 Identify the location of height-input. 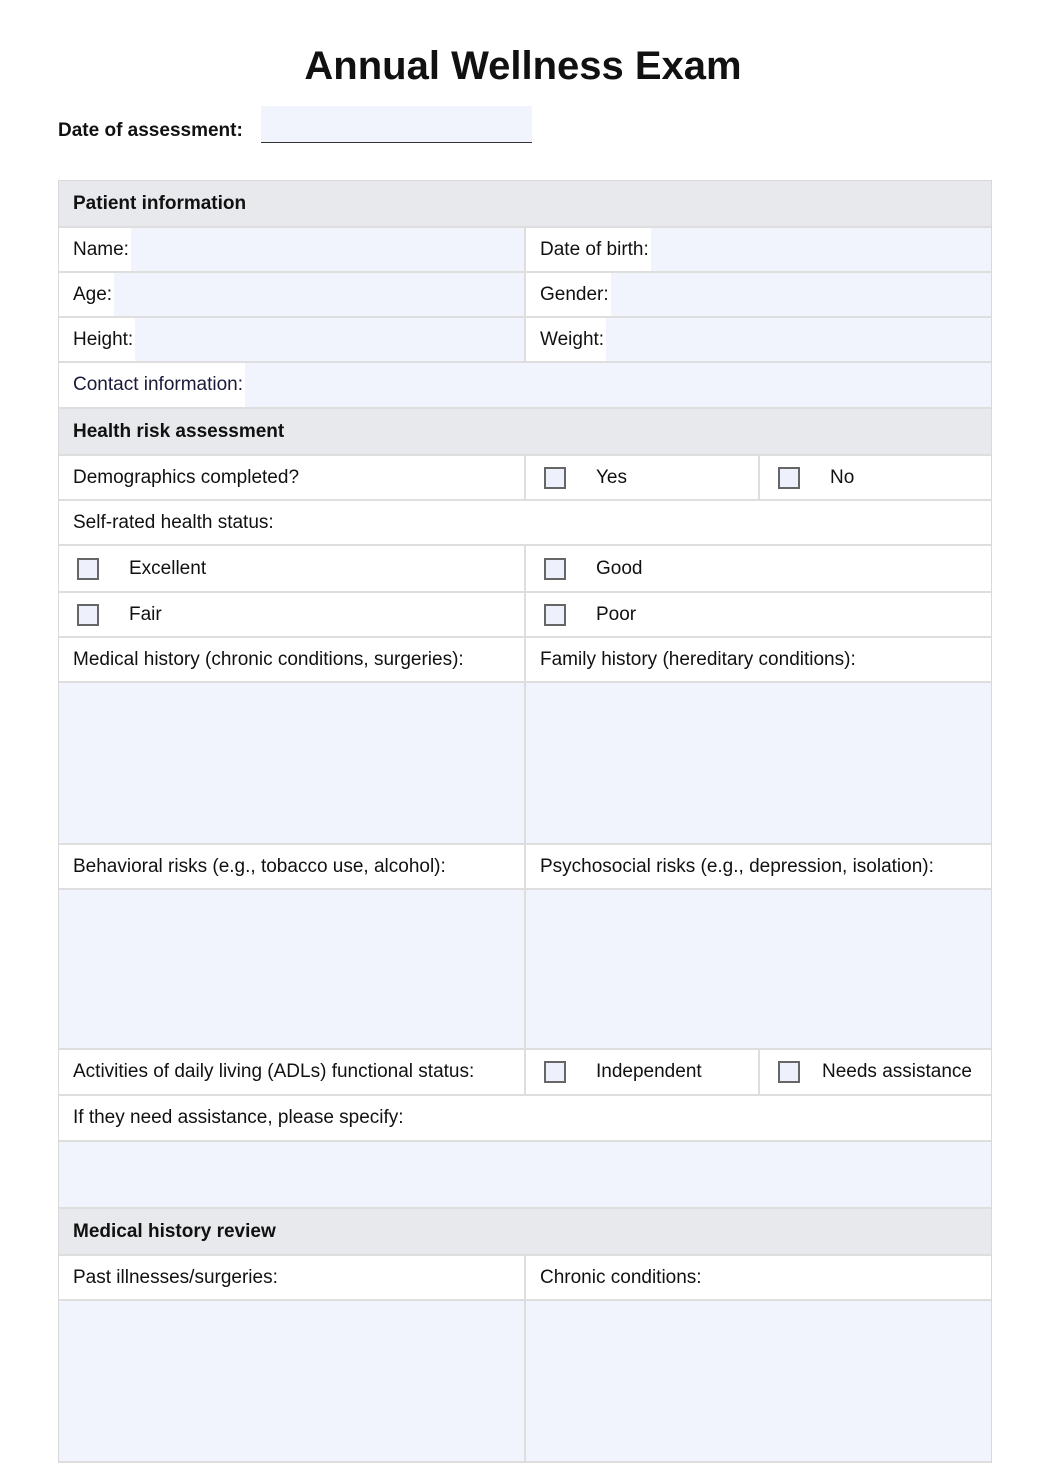
(329, 339).